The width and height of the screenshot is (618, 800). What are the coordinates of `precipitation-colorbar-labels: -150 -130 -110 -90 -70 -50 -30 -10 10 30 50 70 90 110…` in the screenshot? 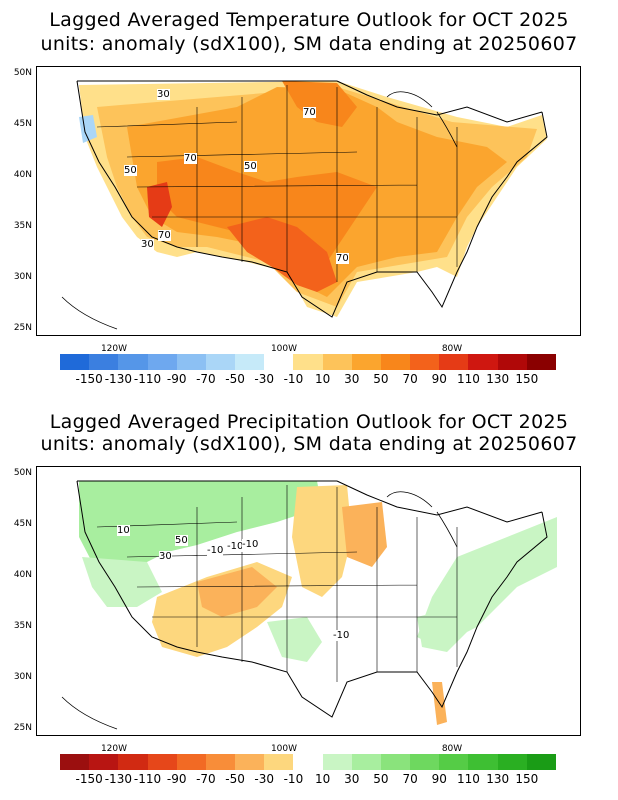 It's located at (308, 779).